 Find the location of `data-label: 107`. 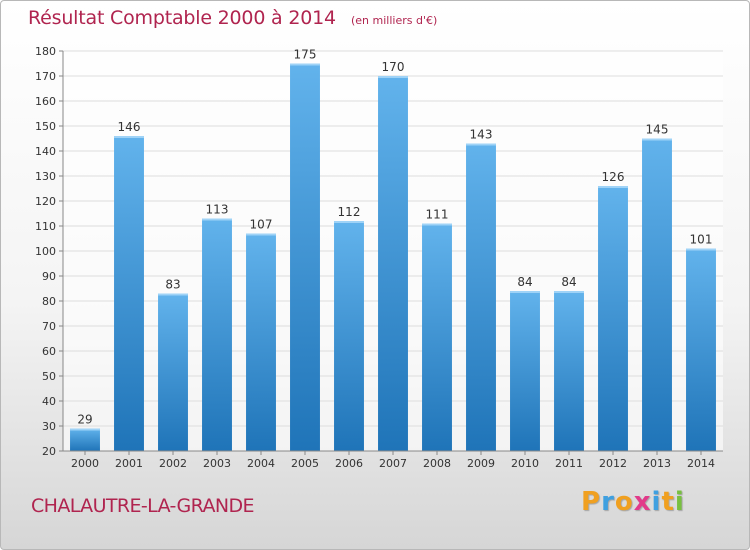

data-label: 107 is located at coordinates (261, 225).